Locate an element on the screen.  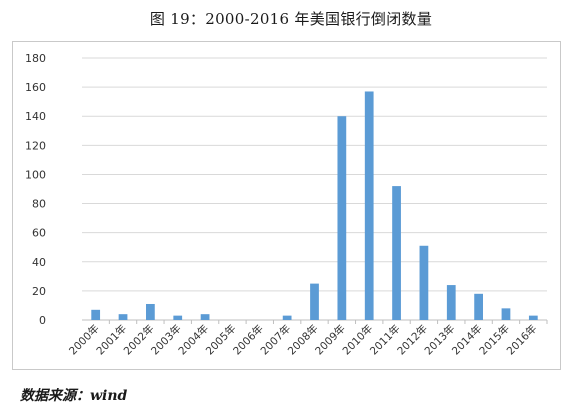
bar-2015年 is located at coordinates (506, 314).